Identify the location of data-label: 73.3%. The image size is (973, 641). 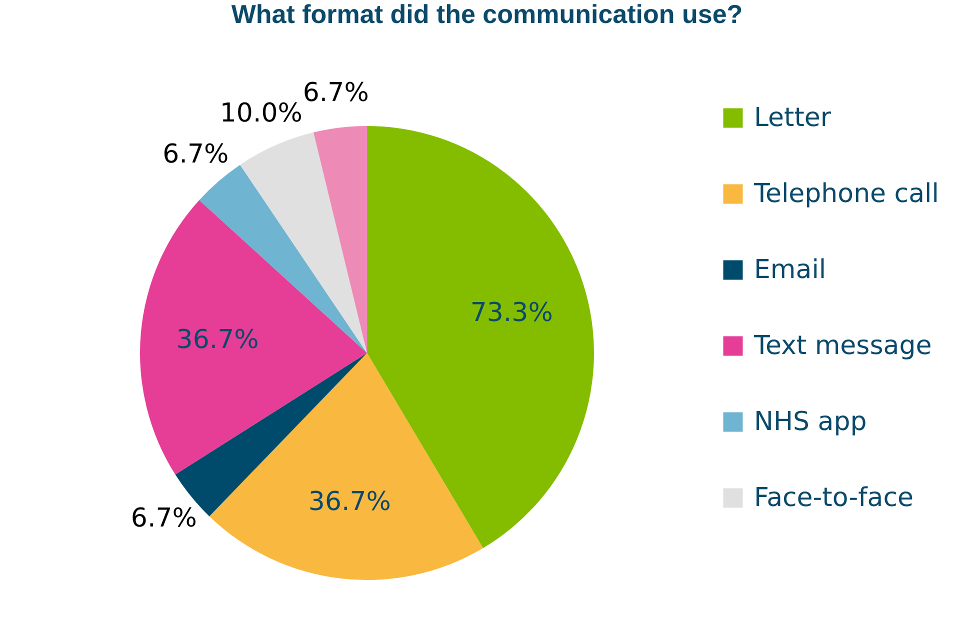
(511, 313).